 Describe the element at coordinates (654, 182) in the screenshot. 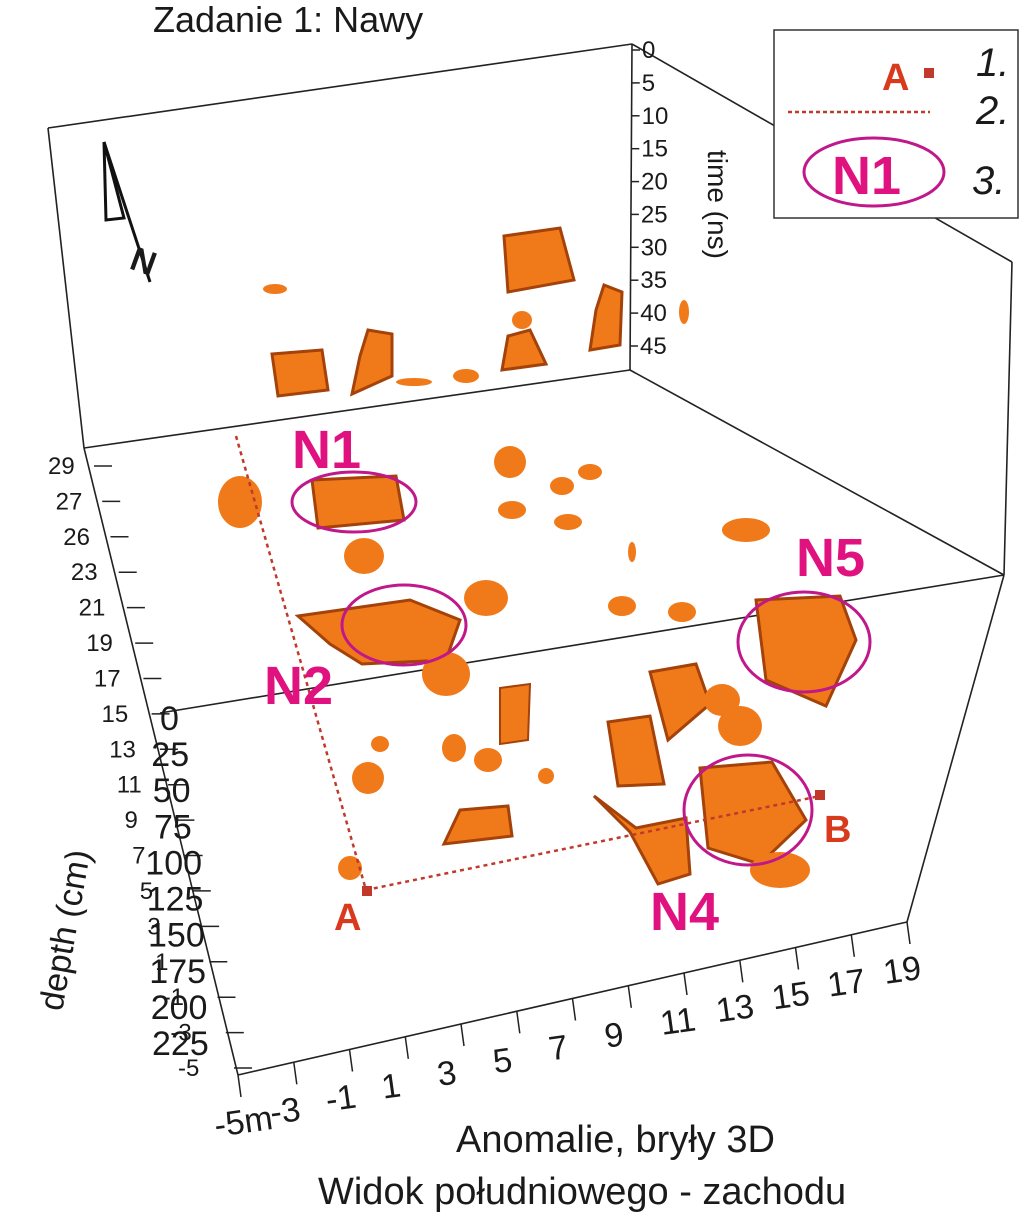

I see `time-tick-label: 20` at that location.